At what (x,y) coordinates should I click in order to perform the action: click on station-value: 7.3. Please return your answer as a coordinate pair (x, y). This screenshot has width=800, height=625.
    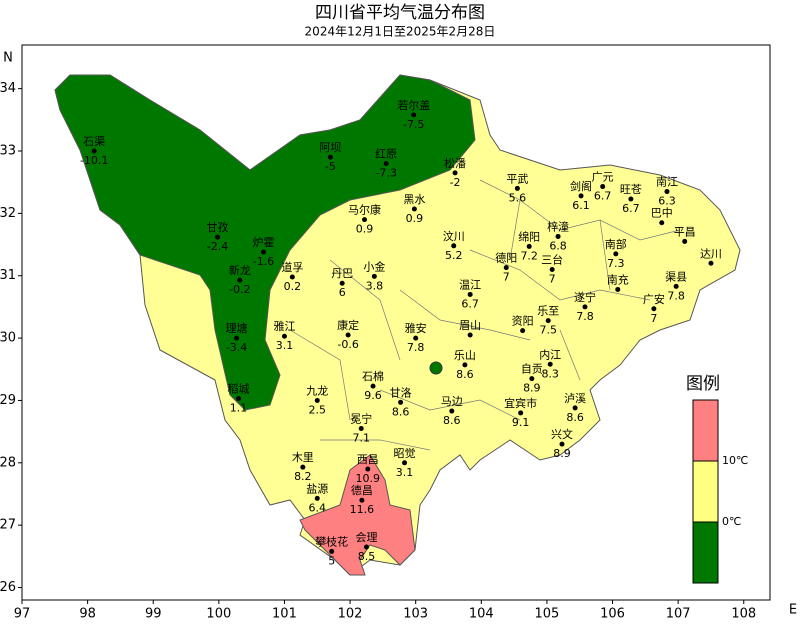
    Looking at the image, I should click on (616, 263).